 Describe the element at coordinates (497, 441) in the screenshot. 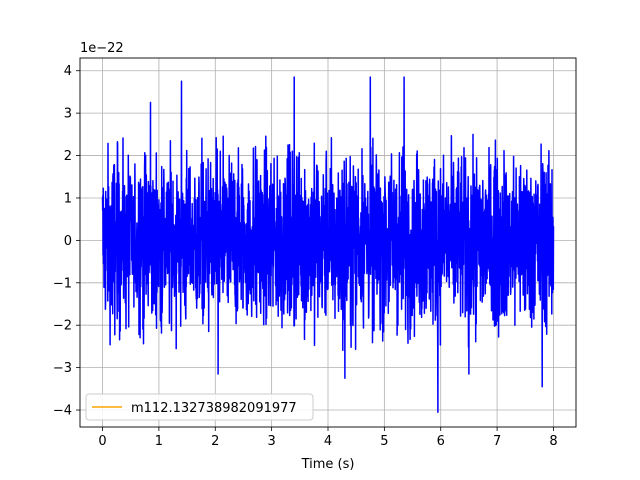

I see `x-tick-label: 7` at that location.